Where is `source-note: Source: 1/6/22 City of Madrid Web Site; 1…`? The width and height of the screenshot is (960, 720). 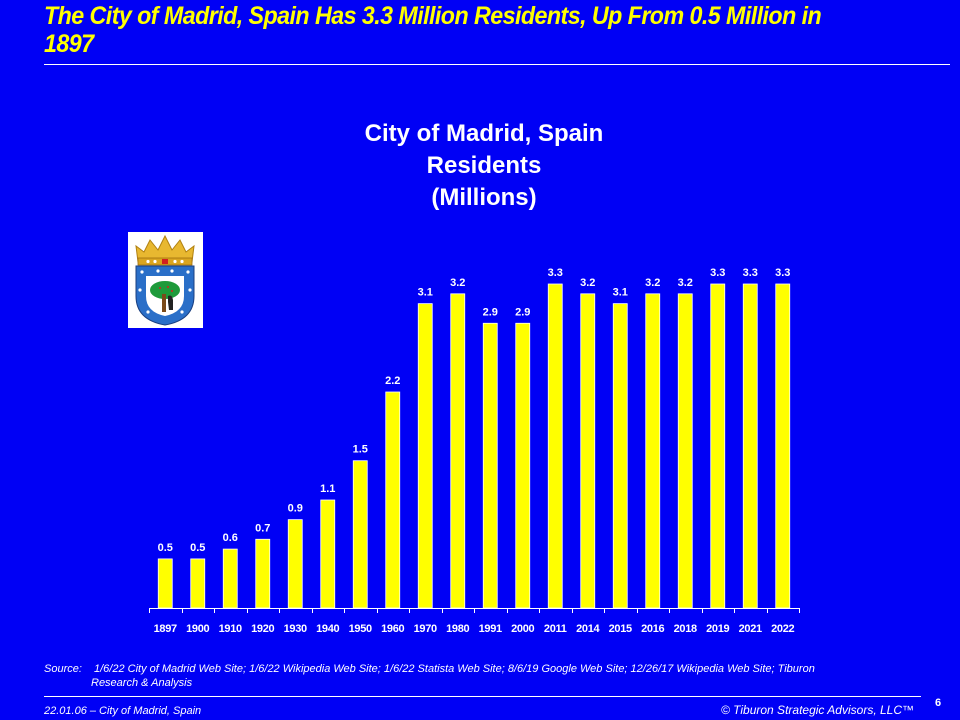 source-note: Source: 1/6/22 City of Madrid Web Site; 1… is located at coordinates (484, 676).